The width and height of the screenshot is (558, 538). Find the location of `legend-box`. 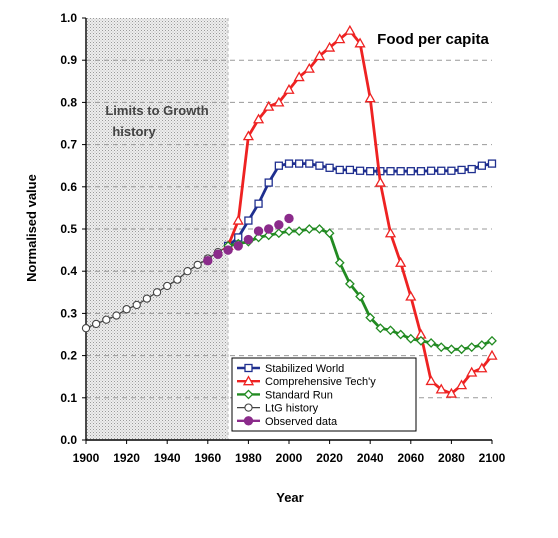

legend-box is located at coordinates (324, 394).